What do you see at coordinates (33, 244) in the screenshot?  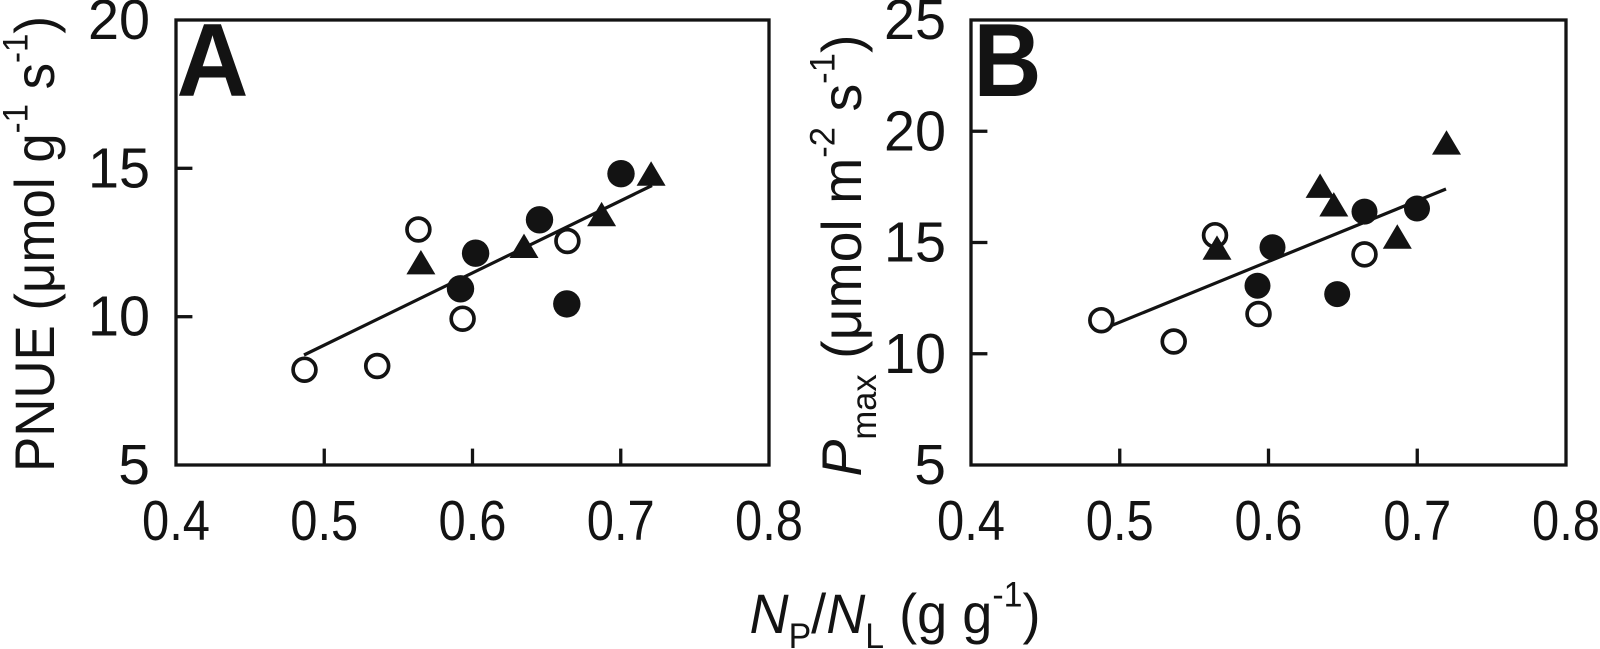 I see `svg-text: PNUE (μmol g-1 s-1)` at bounding box center [33, 244].